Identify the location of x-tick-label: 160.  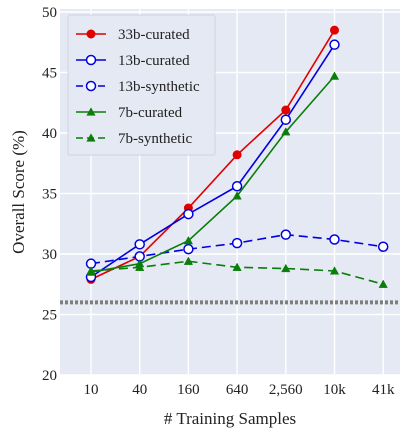
(188, 390).